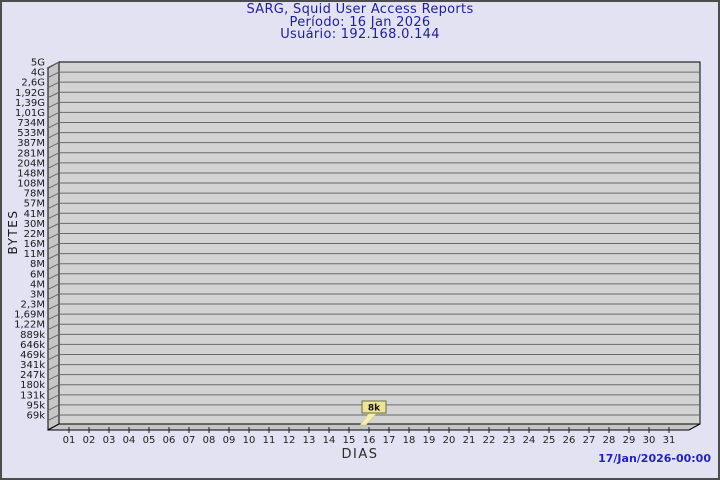 The height and width of the screenshot is (480, 720). What do you see at coordinates (34, 234) in the screenshot?
I see `y-axis-tick-label: 22M` at bounding box center [34, 234].